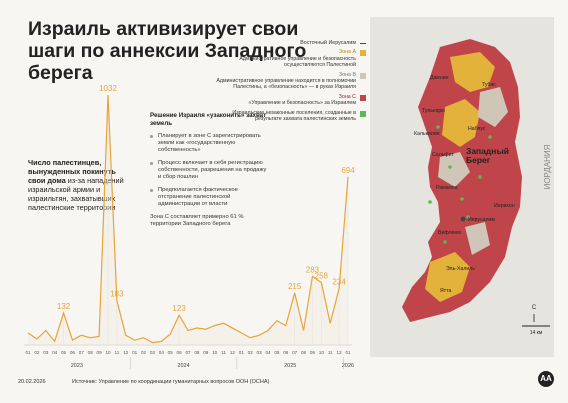 Image resolution: width=568 pixels, height=403 pixels. Describe the element at coordinates (328, 43) in the screenshot. I see `legend-east-jerusalem-label: Восточный Иерусалим` at that location.